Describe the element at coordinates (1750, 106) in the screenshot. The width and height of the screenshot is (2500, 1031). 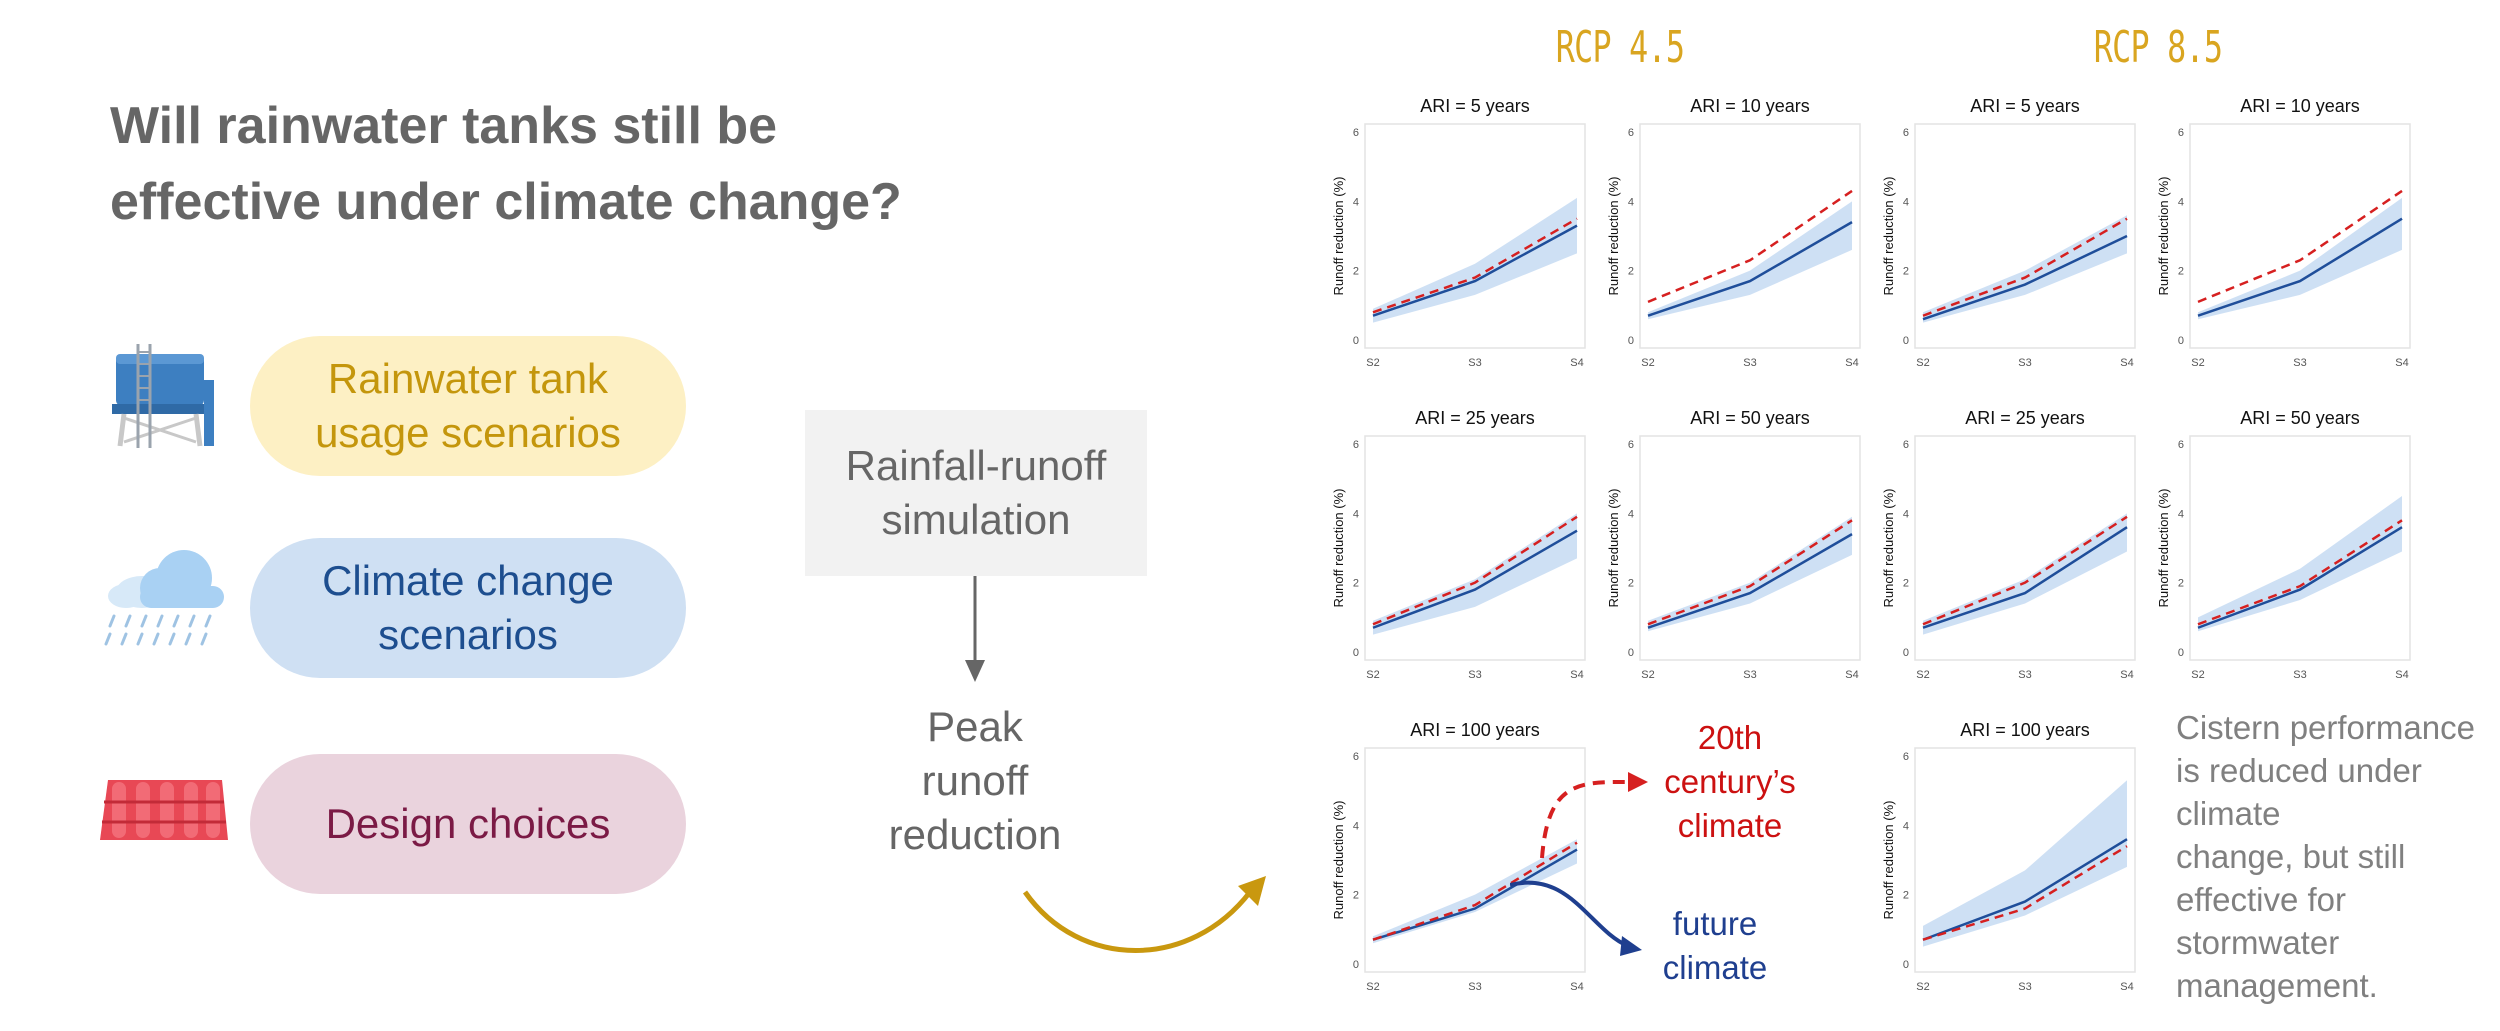
I see `panel-title: ARI = 10 years` at that location.